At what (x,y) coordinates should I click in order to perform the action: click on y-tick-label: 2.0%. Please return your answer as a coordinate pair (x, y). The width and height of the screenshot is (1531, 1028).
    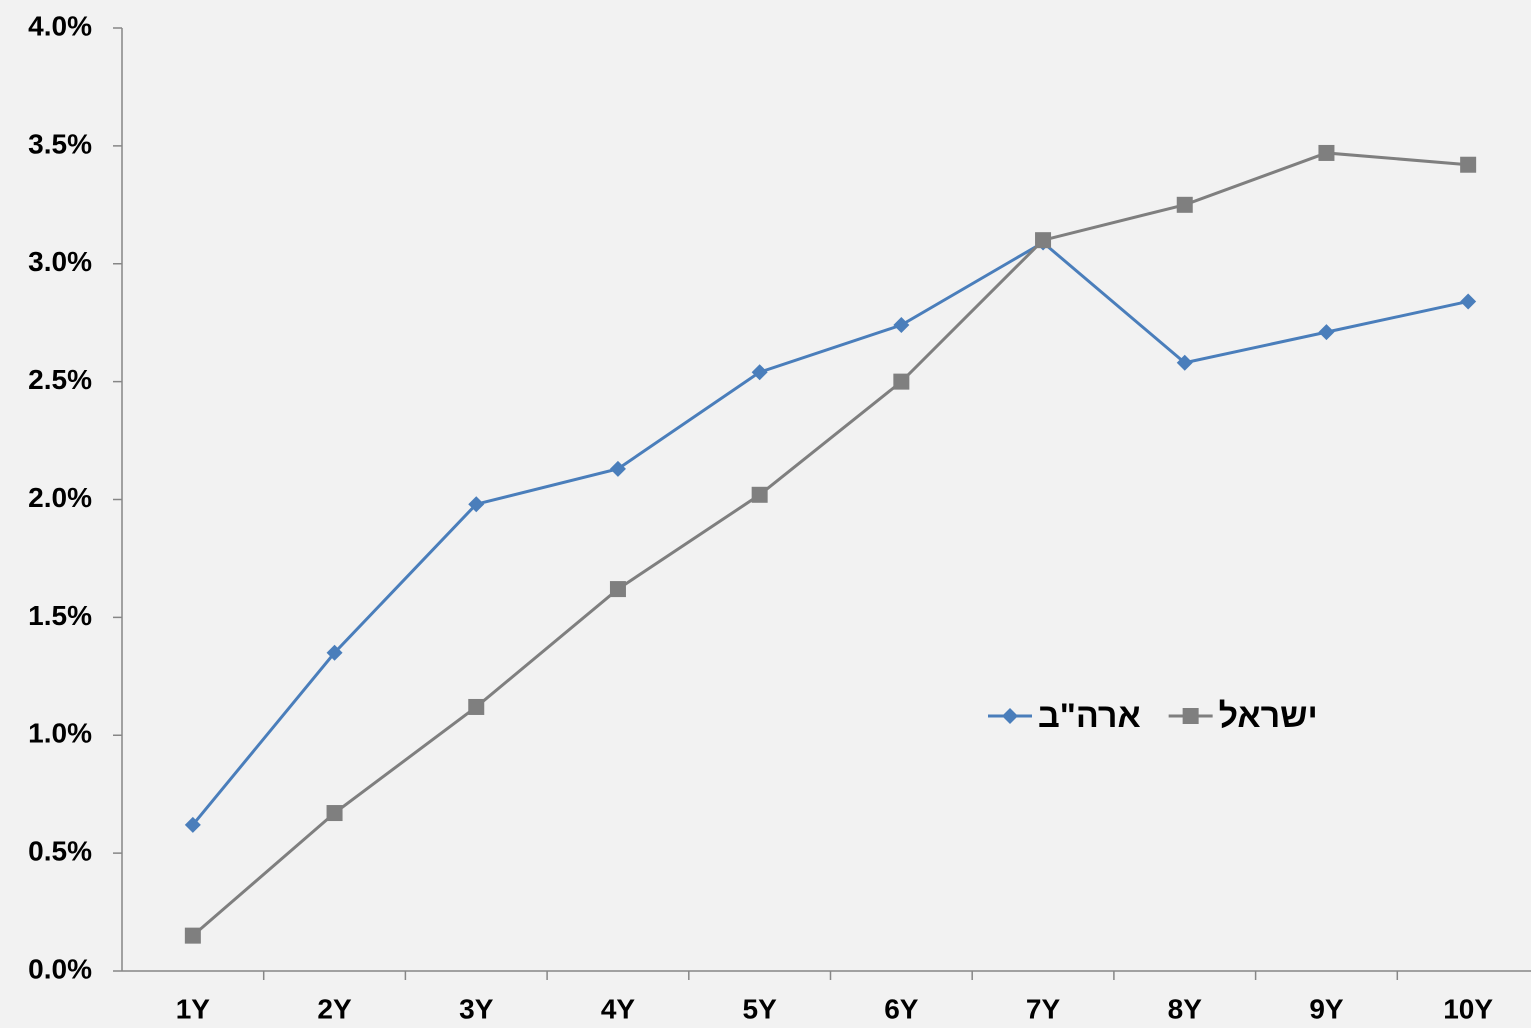
    Looking at the image, I should click on (60, 497).